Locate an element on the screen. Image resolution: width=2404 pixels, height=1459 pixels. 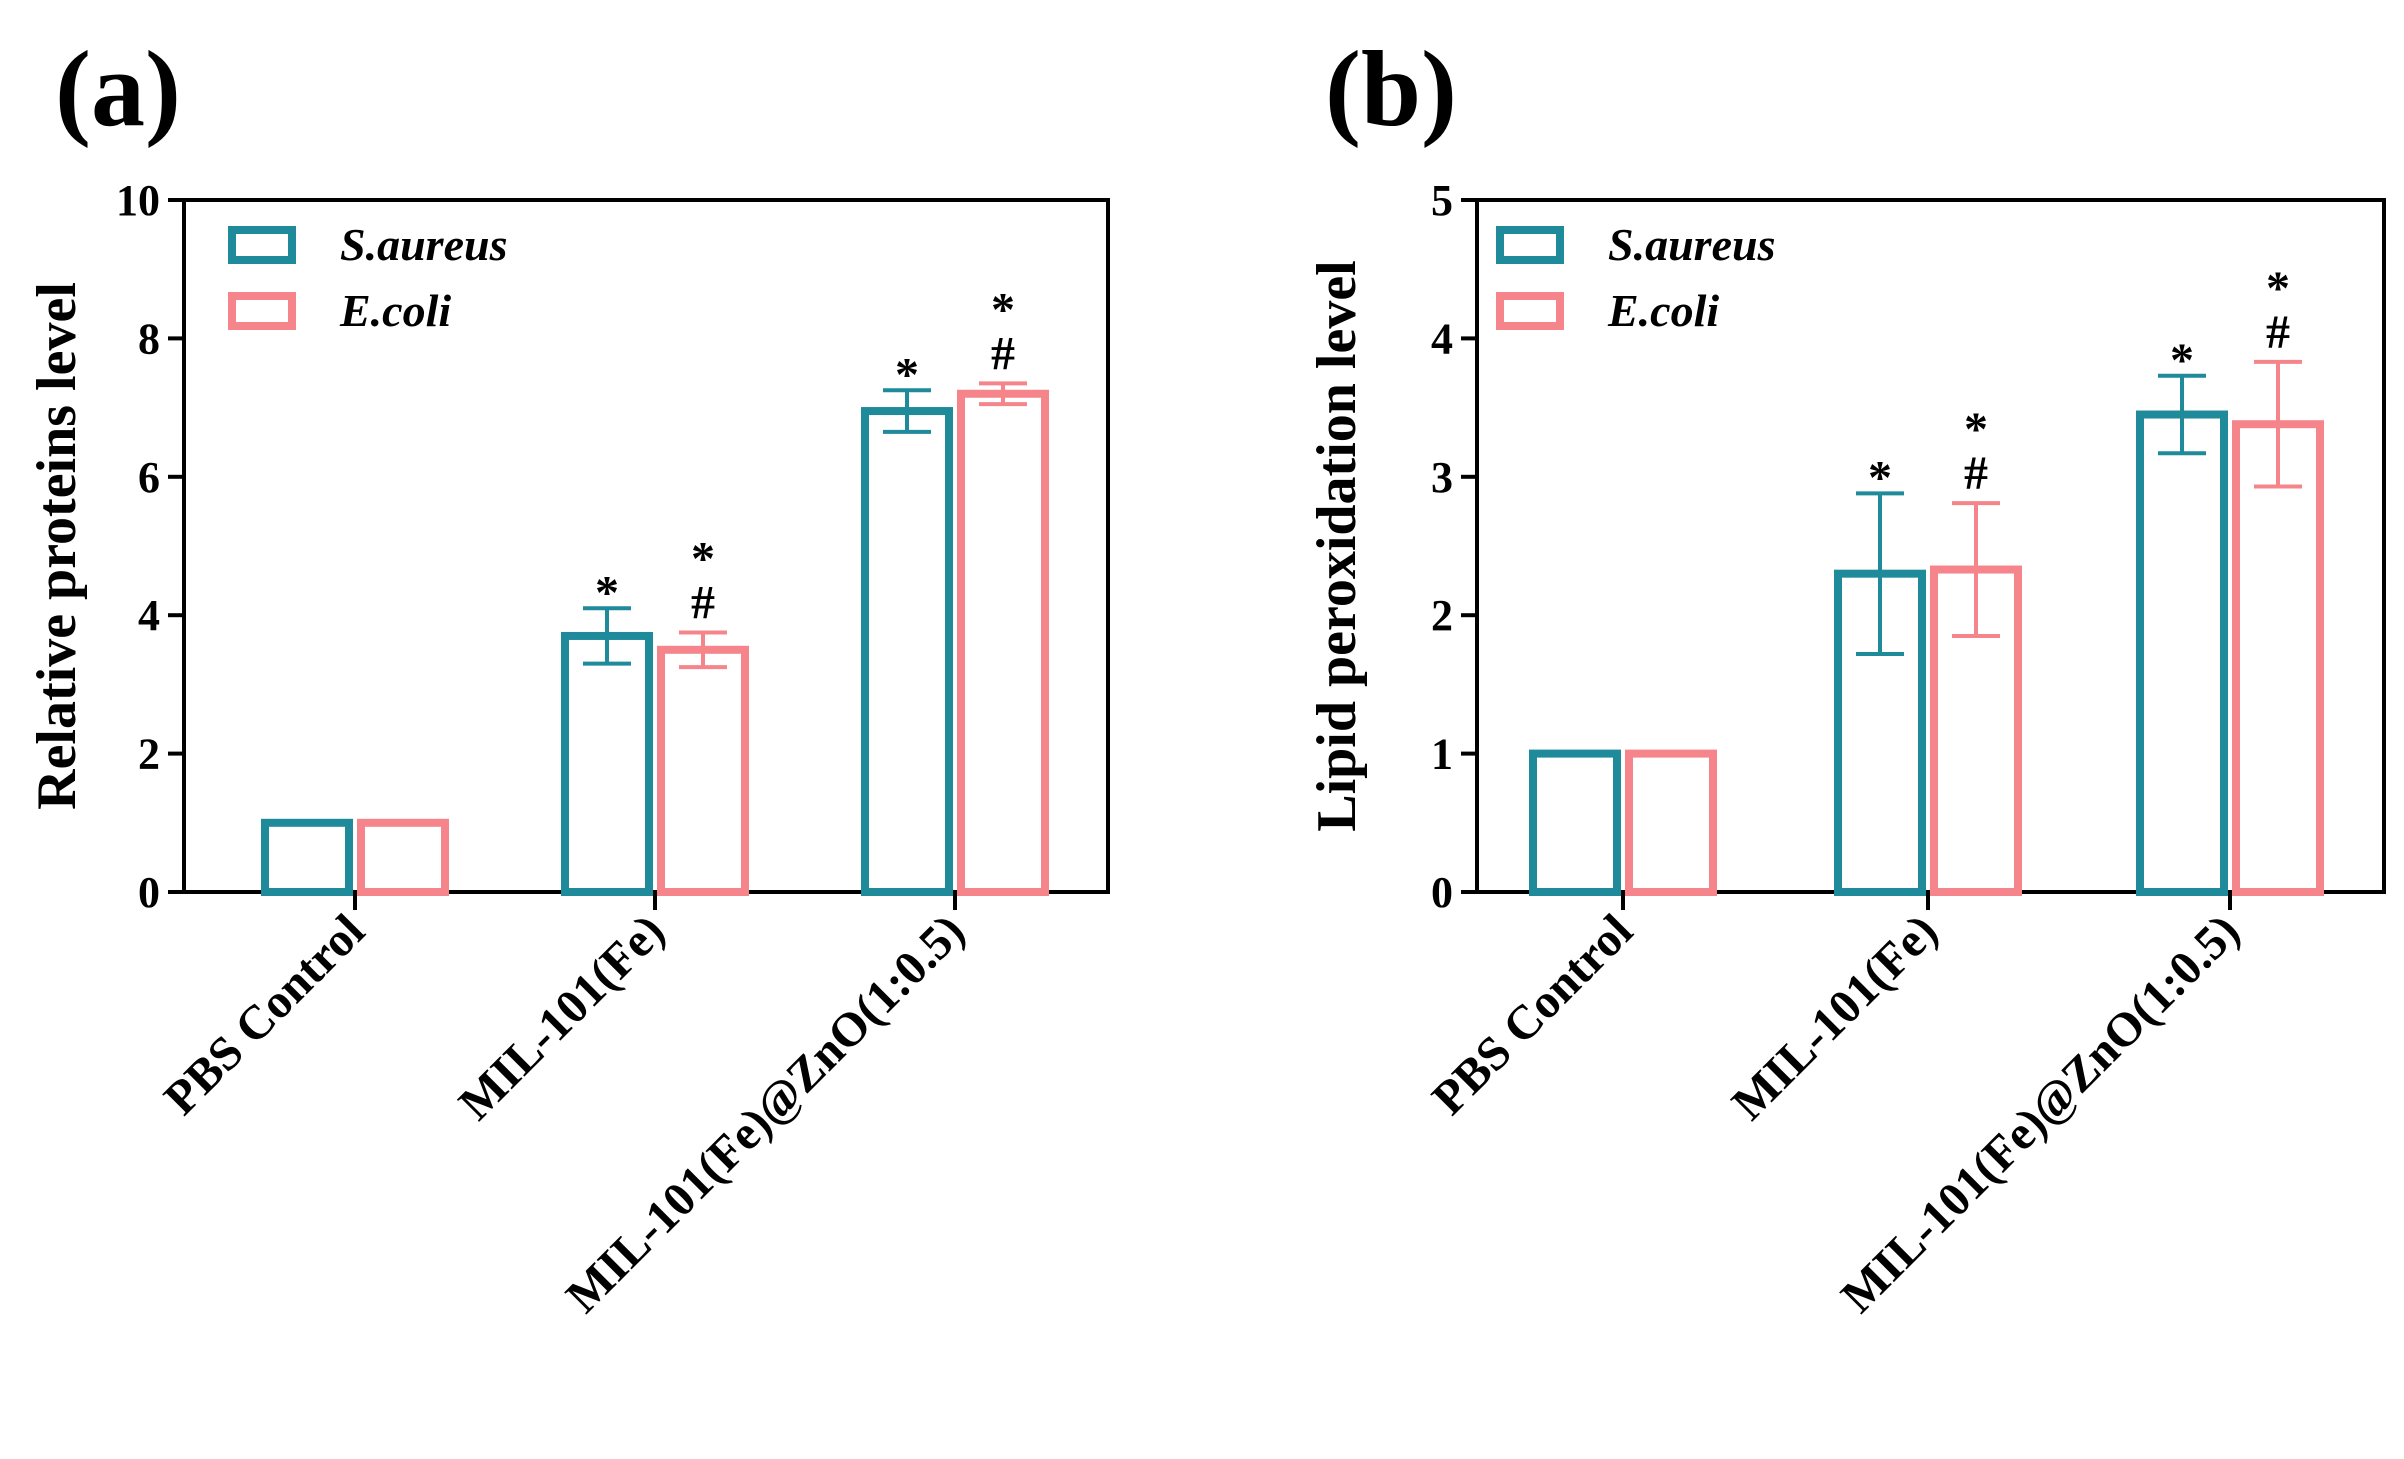
y-tick-label: 6 is located at coordinates (149, 477).